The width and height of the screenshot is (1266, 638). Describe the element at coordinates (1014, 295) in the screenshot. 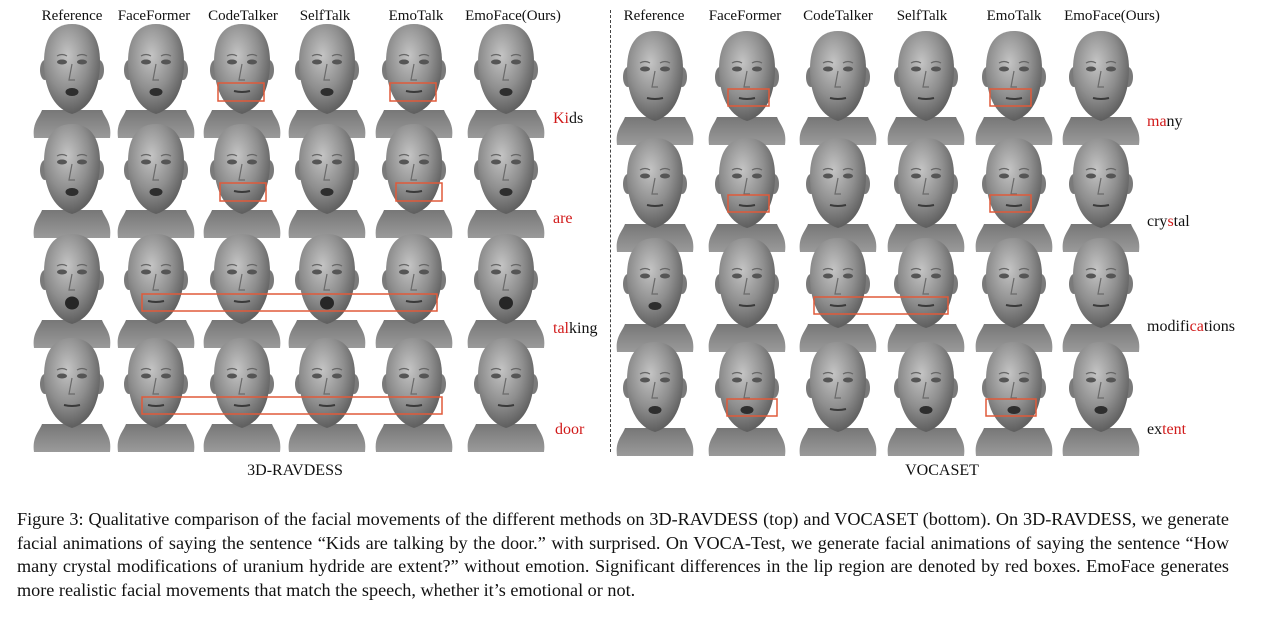

I see `right-face-r3-c5` at that location.